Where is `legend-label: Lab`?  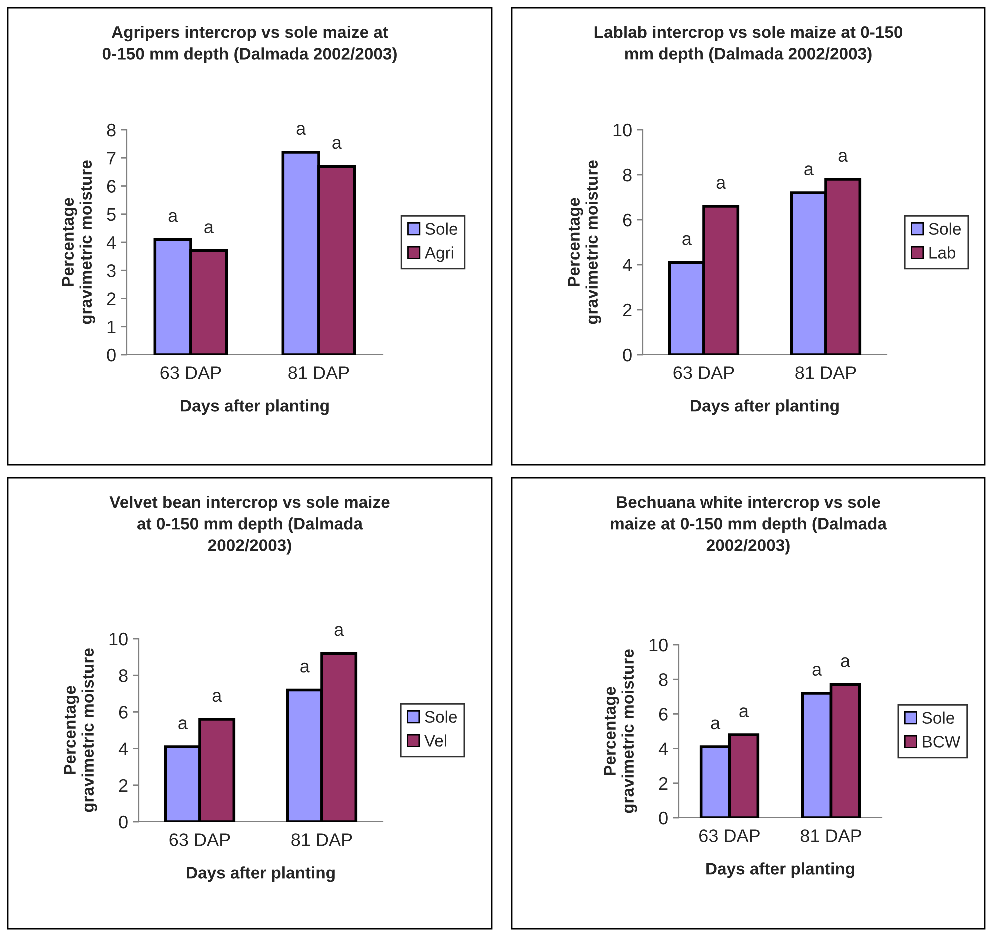 legend-label: Lab is located at coordinates (943, 252).